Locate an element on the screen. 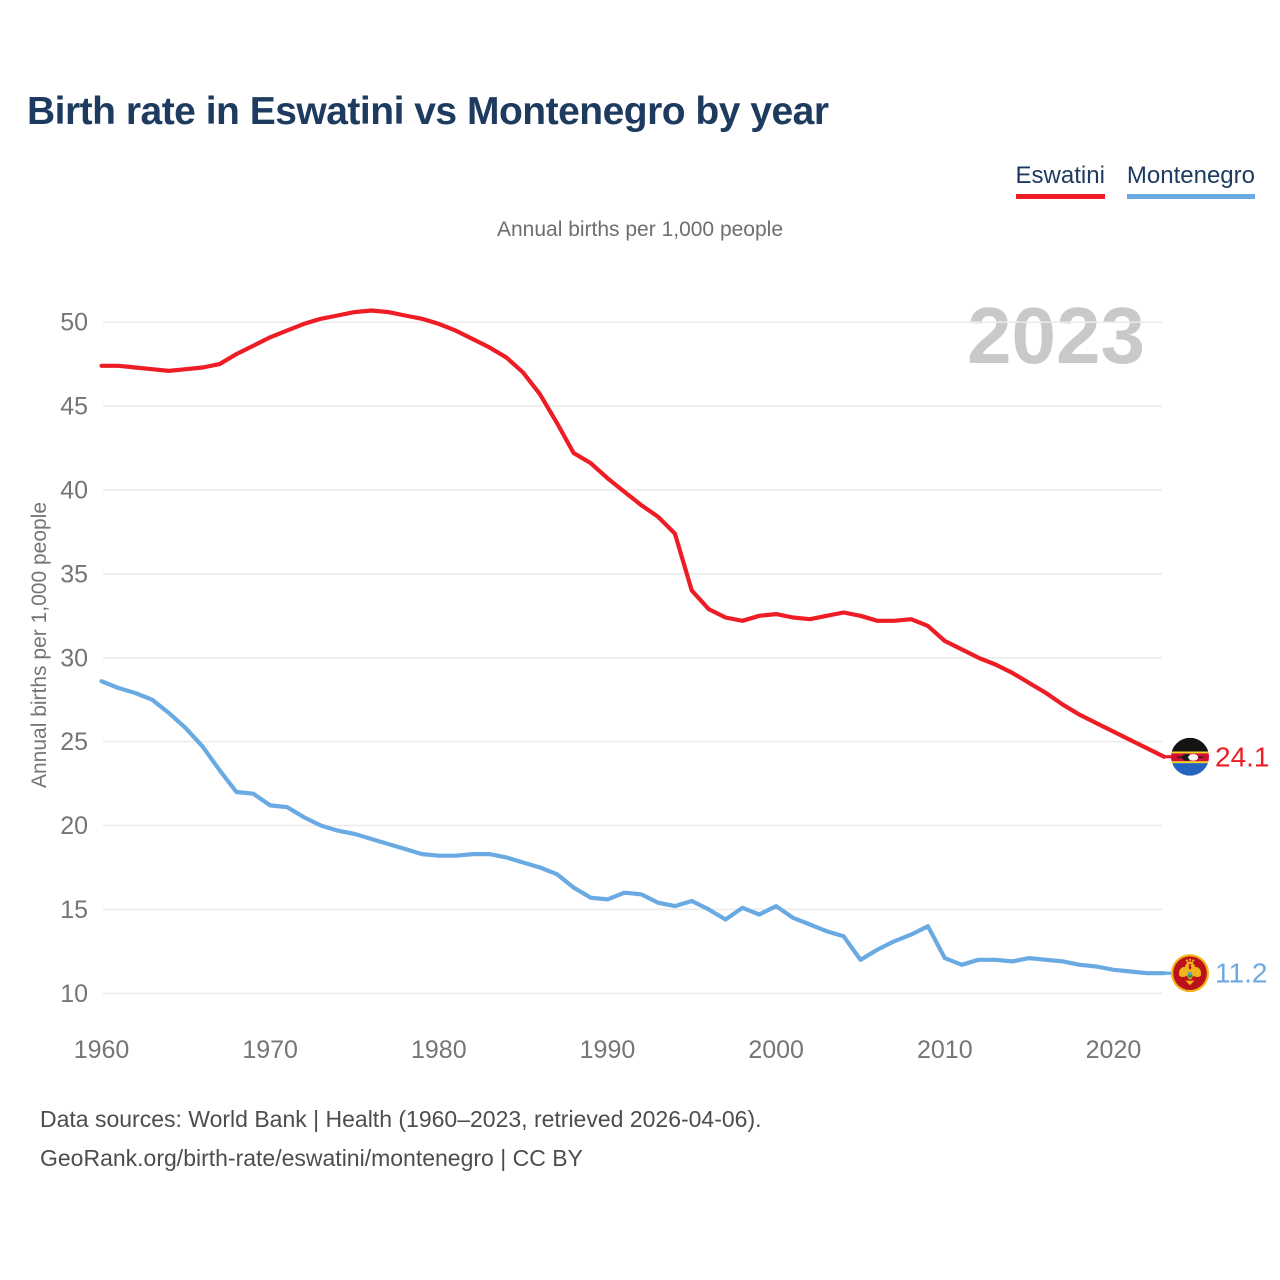  y-tick-label: 50 is located at coordinates (74, 323).